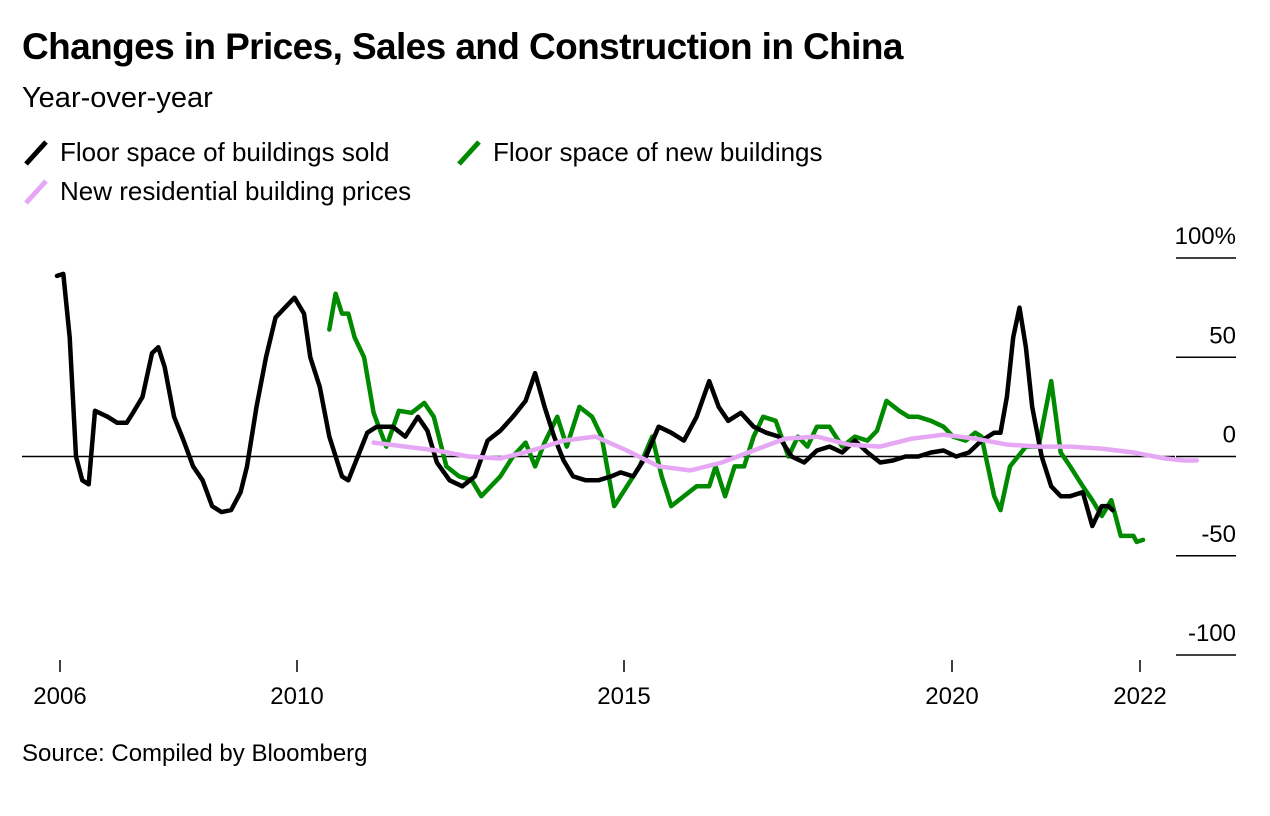 This screenshot has height=816, width=1270. I want to click on x-axis: 2006 2010 2015 2020 2022, so click(600, 685).